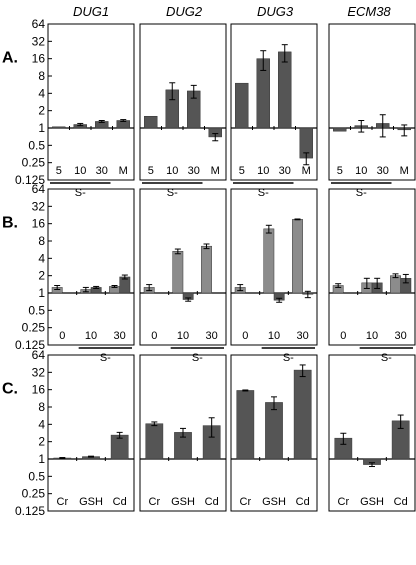 This screenshot has width=416, height=565. I want to click on y-tick-label: 64, so click(39, 355).